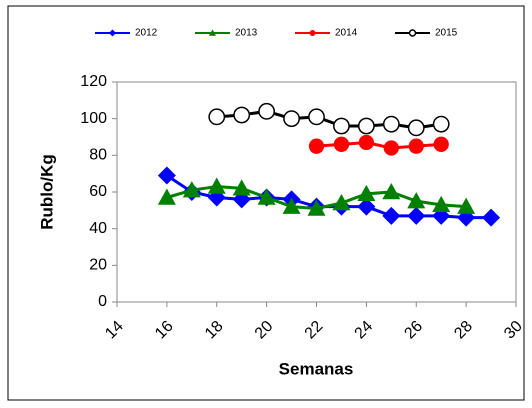 The image size is (532, 408). I want to click on y-tick-label: 40, so click(98, 228).